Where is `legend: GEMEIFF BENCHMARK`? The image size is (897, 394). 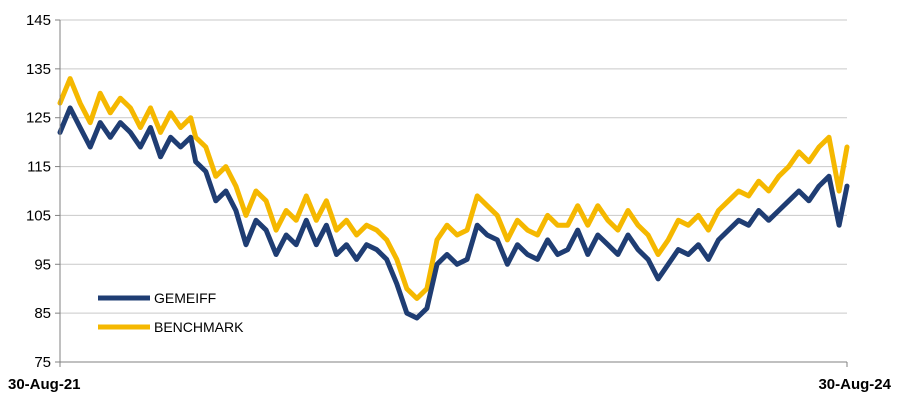 legend: GEMEIFF BENCHMARK is located at coordinates (171, 312).